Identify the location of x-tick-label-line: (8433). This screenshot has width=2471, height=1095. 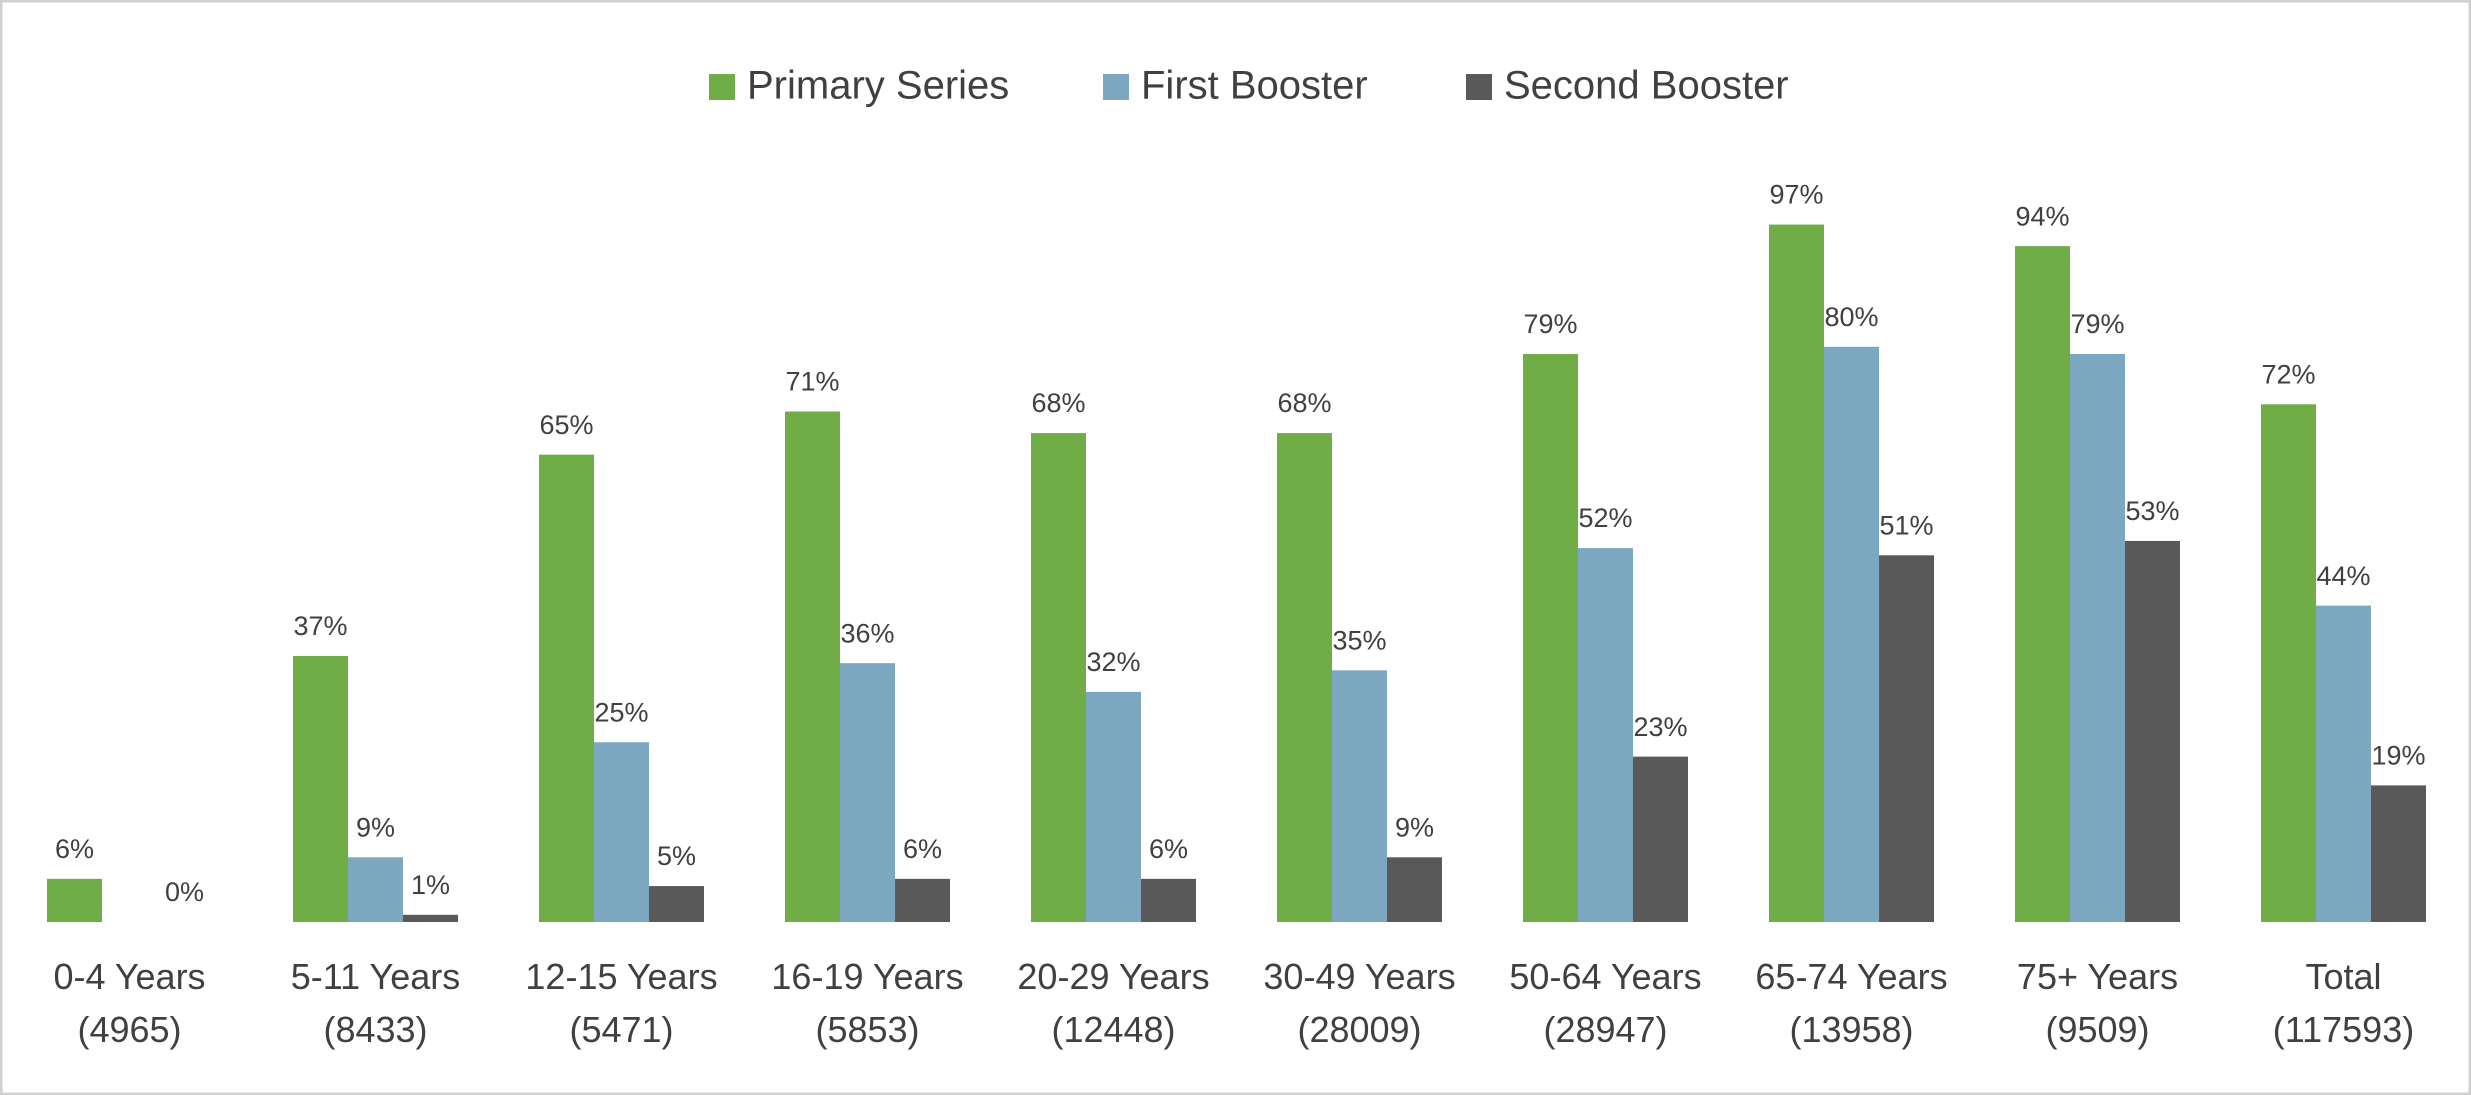
(375, 1029).